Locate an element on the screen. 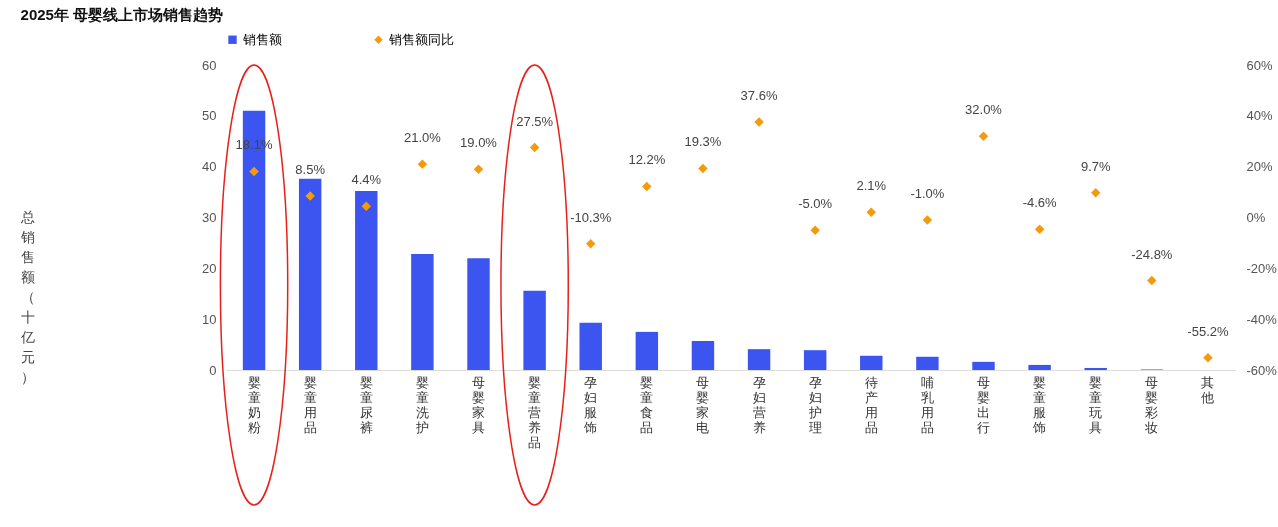 This screenshot has width=1278, height=527. data-label: 19.0% is located at coordinates (479, 143).